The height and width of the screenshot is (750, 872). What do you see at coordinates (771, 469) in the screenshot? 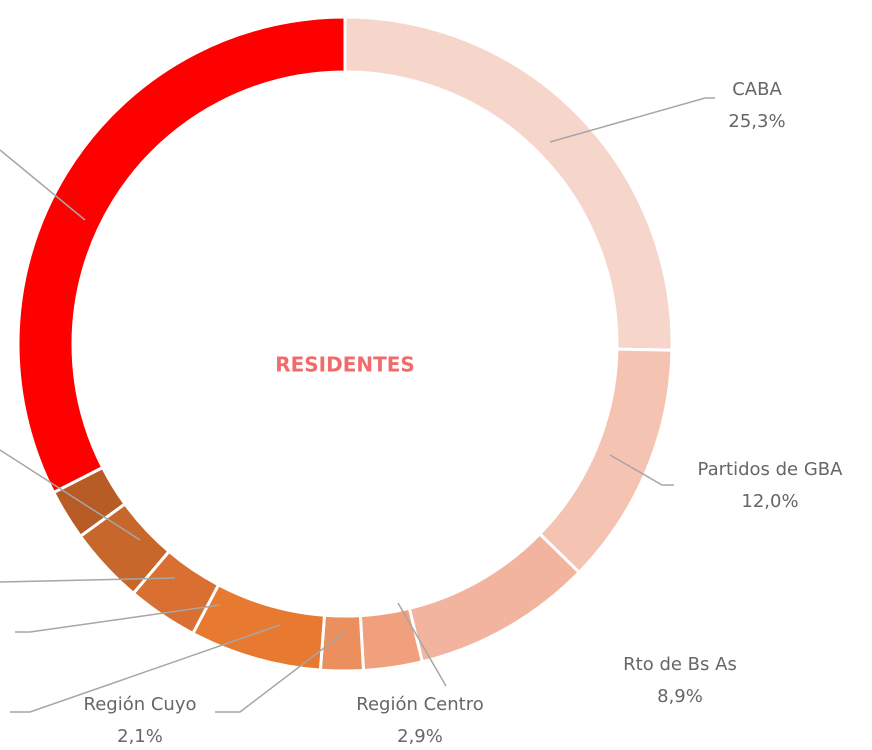
I see `slice-label: Partidos de GBA` at bounding box center [771, 469].